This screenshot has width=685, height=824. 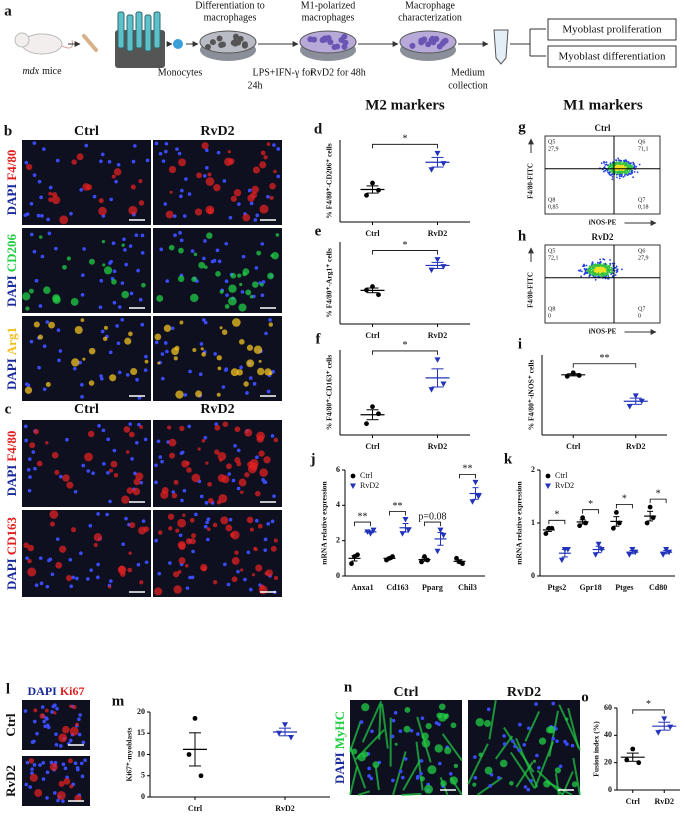 What do you see at coordinates (8, 11) in the screenshot?
I see `panel-label: a` at bounding box center [8, 11].